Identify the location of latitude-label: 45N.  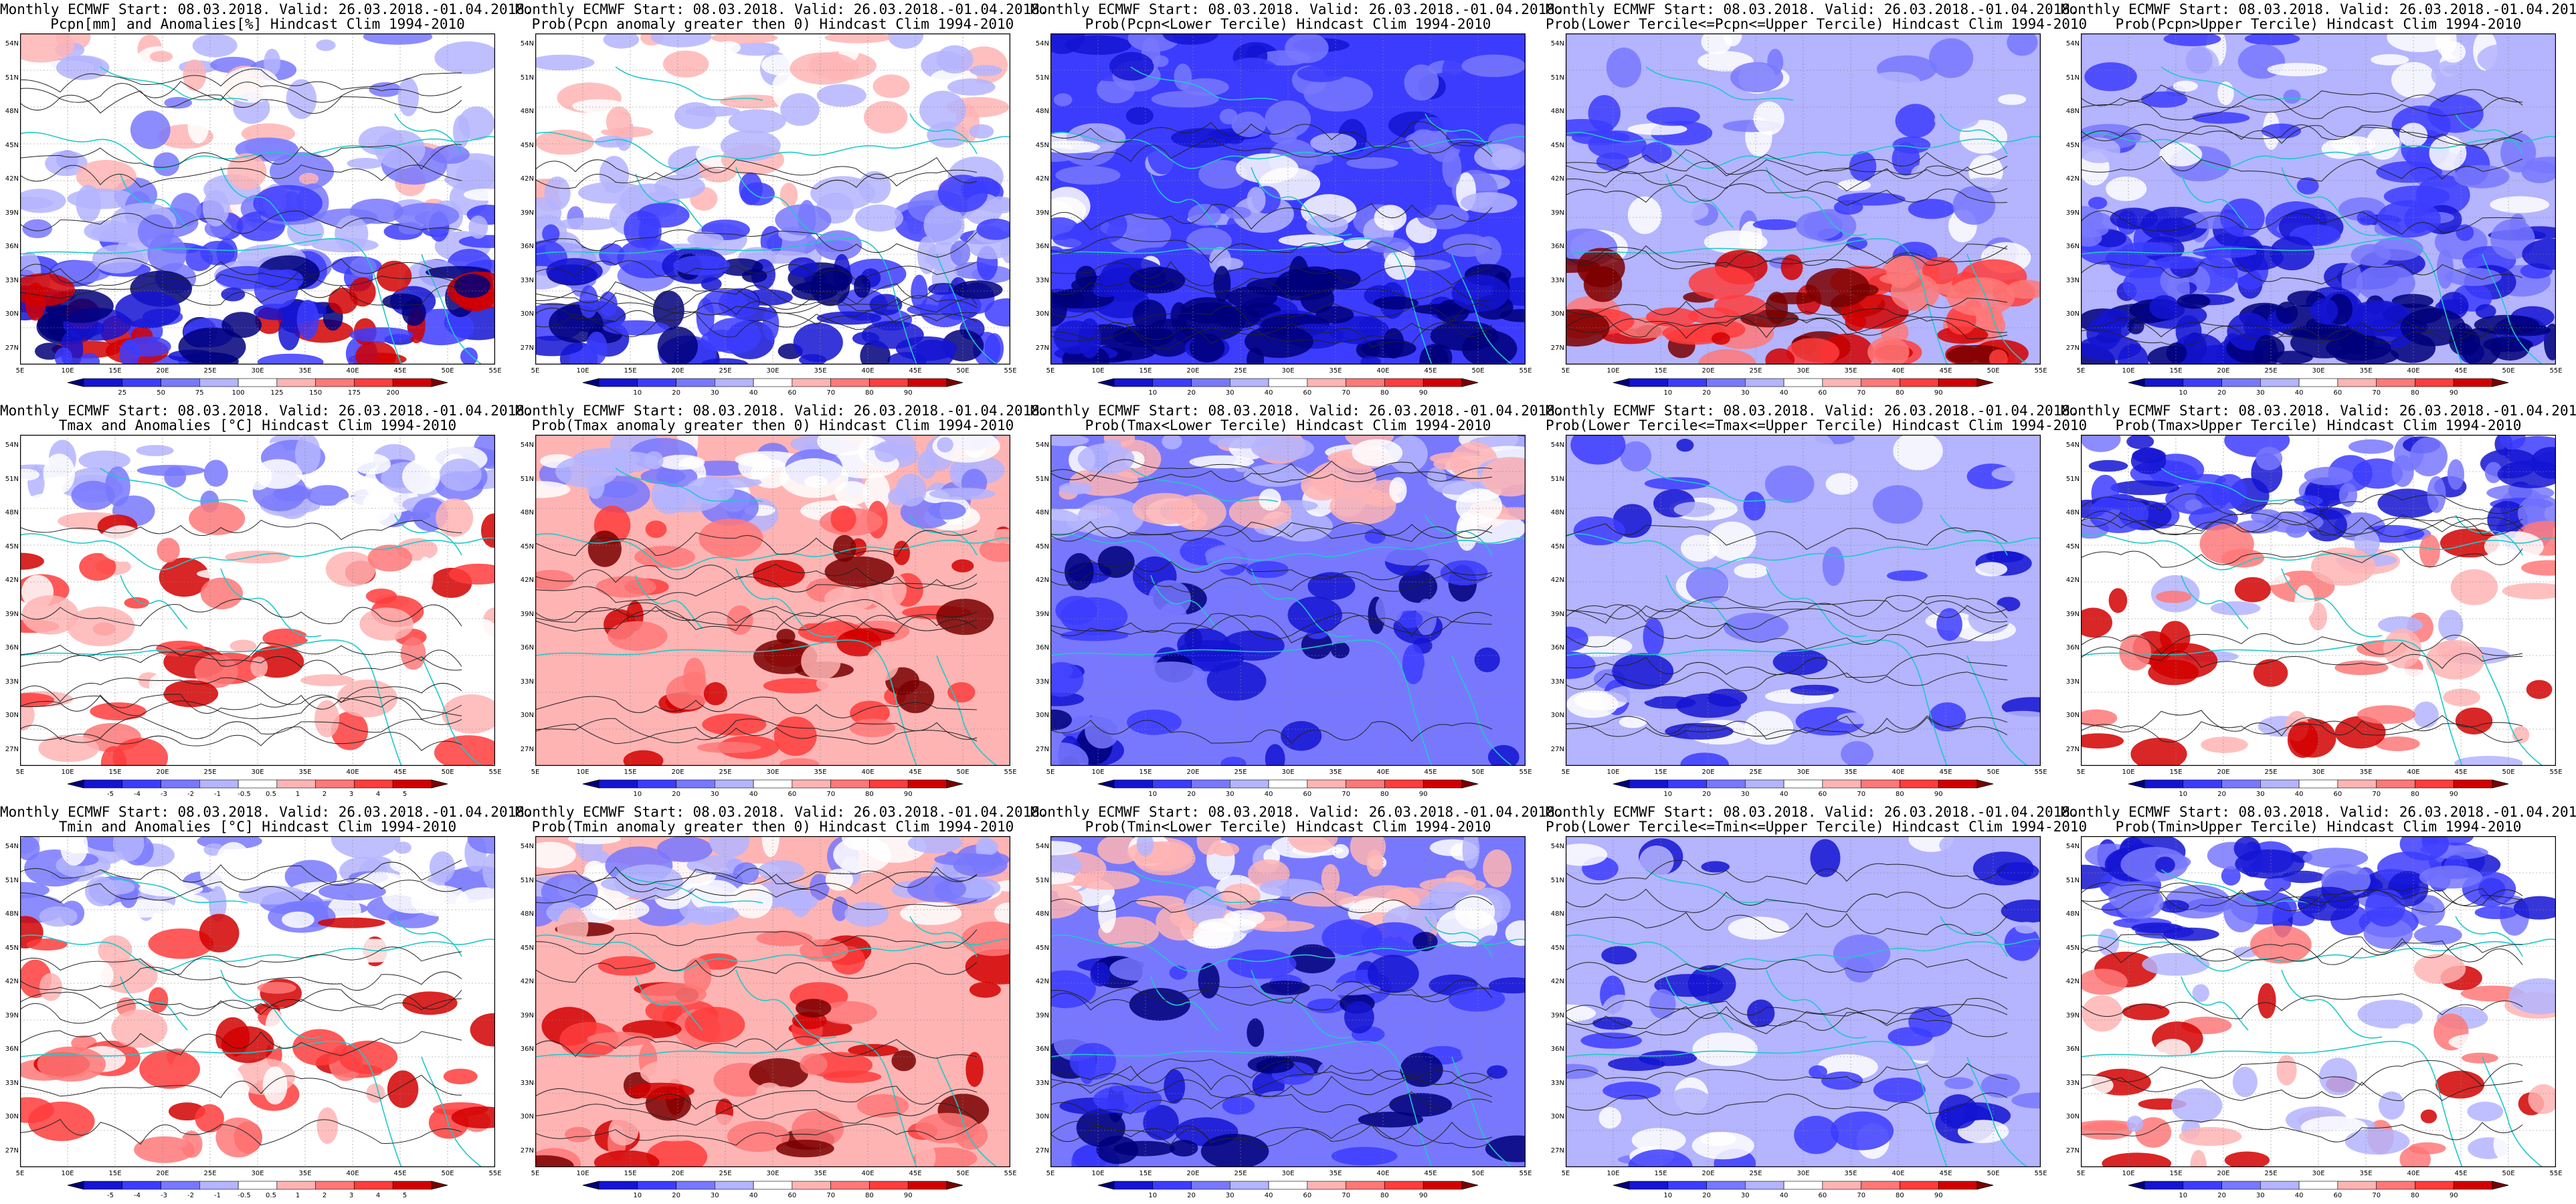
(1557, 546).